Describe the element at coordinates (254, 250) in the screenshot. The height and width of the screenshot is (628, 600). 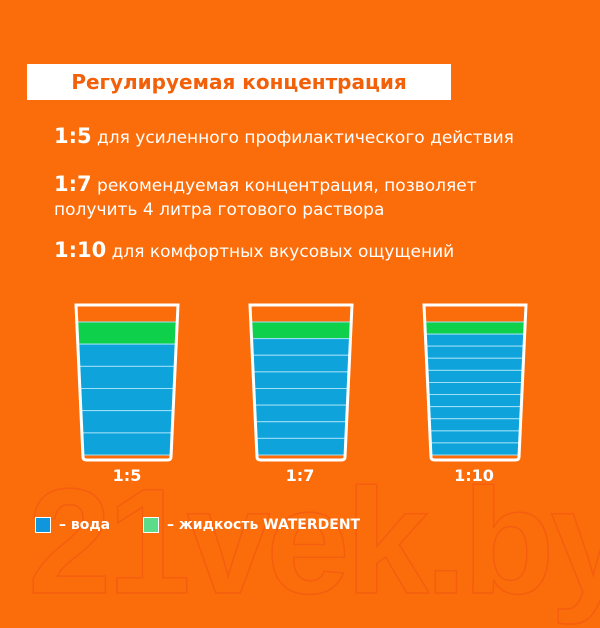
I see `line-1-10: 1:10 для комфортных вкусовых ощущений` at that location.